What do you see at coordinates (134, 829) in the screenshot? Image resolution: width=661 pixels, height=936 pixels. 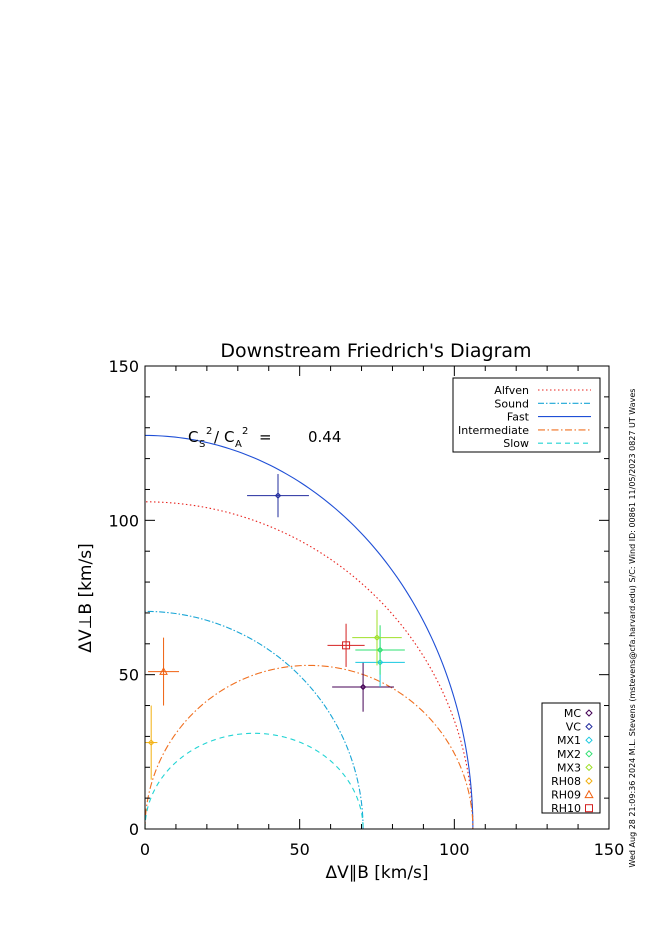 I see `y-tick-label: 0` at bounding box center [134, 829].